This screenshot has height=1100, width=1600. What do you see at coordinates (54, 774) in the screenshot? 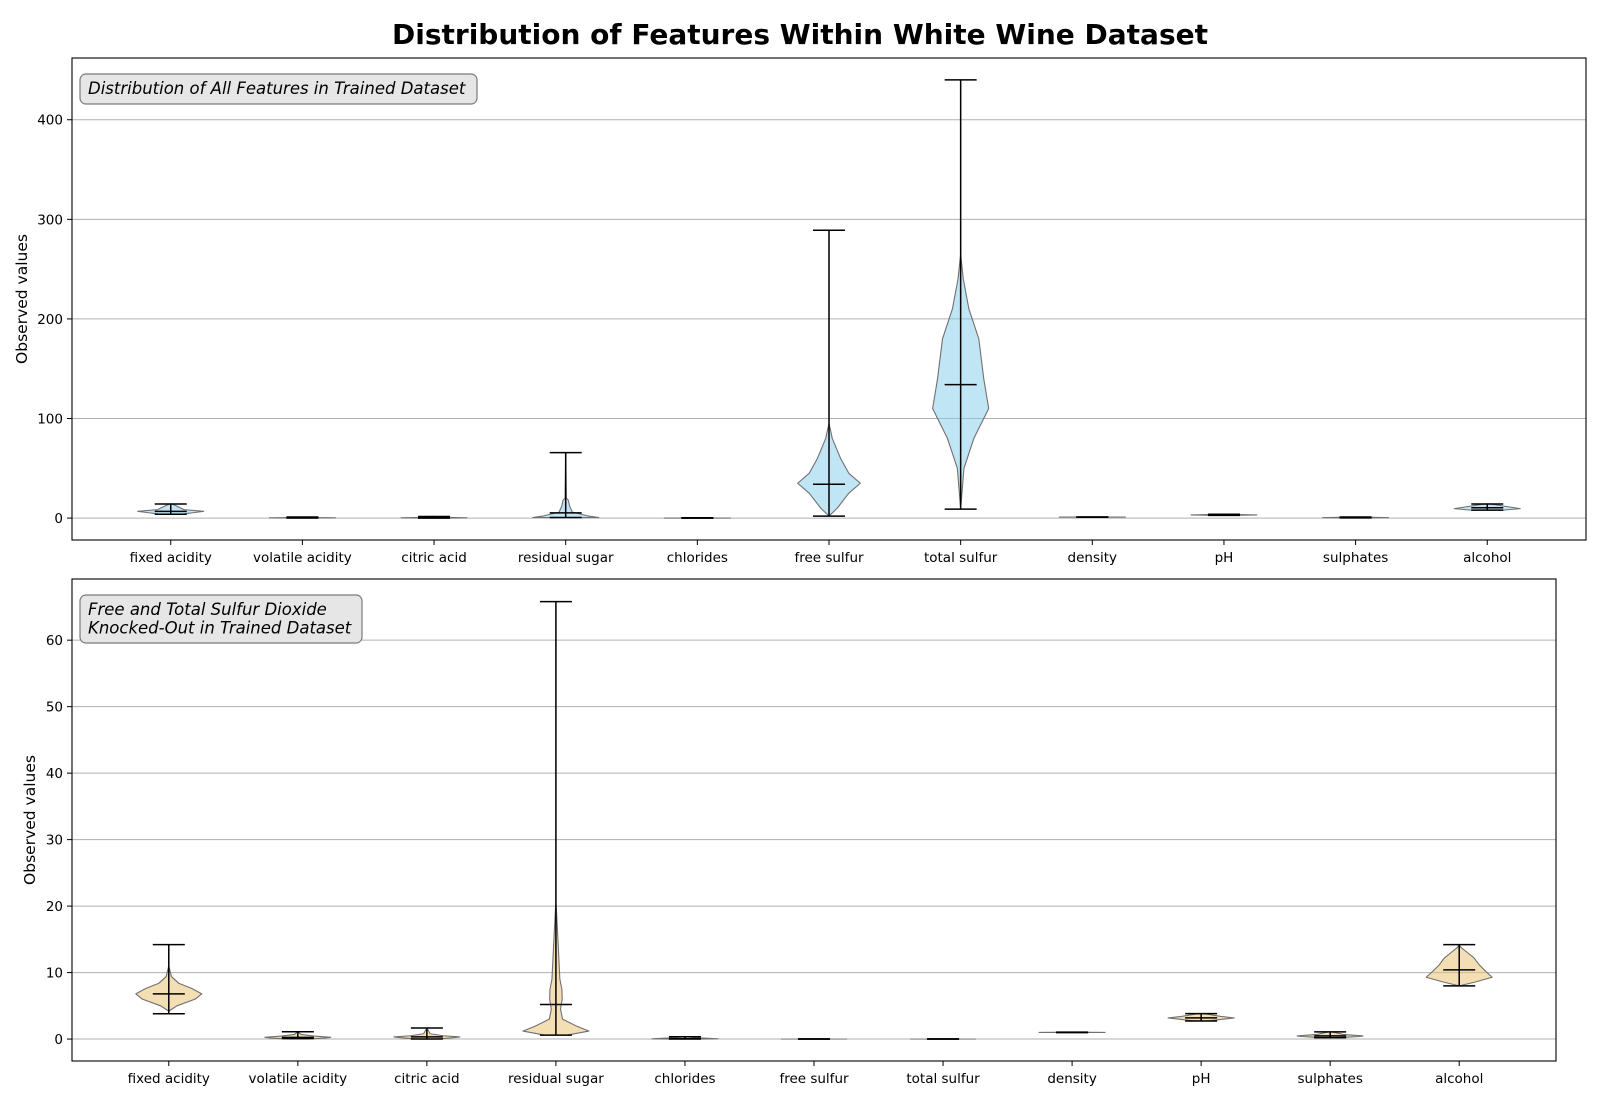
I see `y-tick-label: 40` at bounding box center [54, 774].